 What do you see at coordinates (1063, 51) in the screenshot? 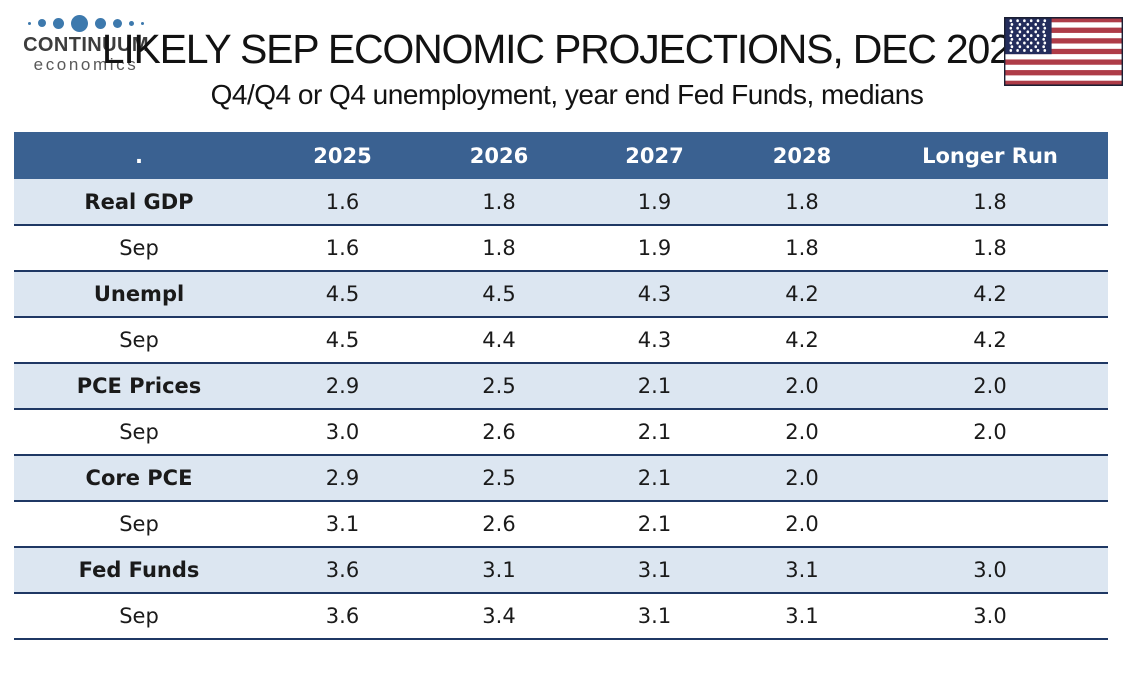
I see `us-flag-icon` at bounding box center [1063, 51].